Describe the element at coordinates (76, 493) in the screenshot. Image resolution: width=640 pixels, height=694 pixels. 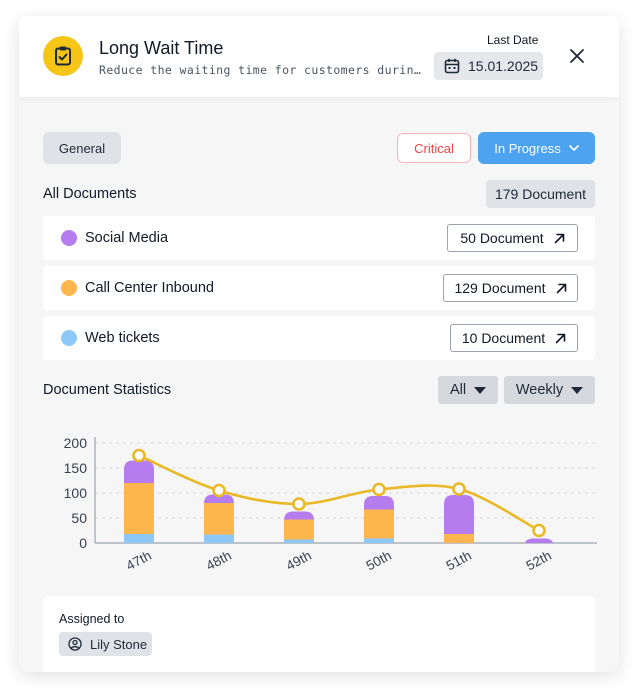
I see `y-tick-label: 100` at that location.